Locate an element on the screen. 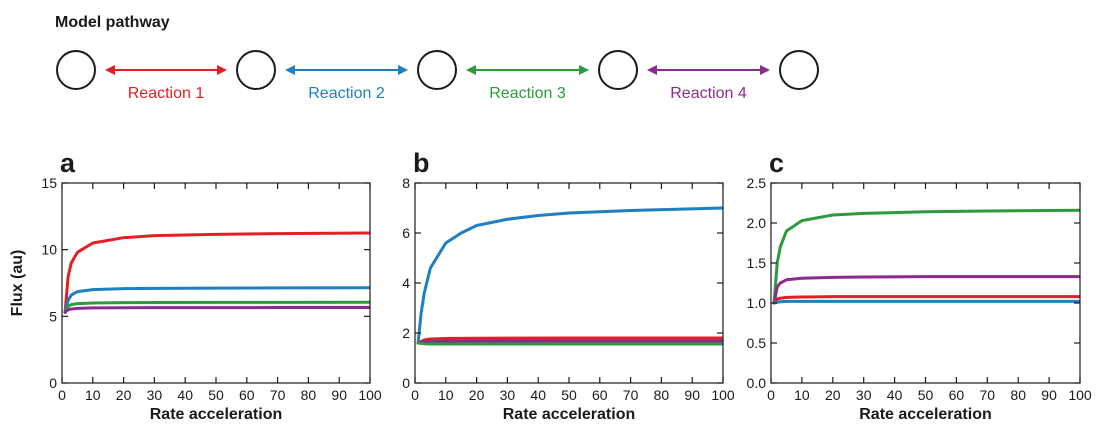 Image resolution: width=1099 pixels, height=434 pixels. reaction-2-label: Reaction 2 is located at coordinates (346, 93).